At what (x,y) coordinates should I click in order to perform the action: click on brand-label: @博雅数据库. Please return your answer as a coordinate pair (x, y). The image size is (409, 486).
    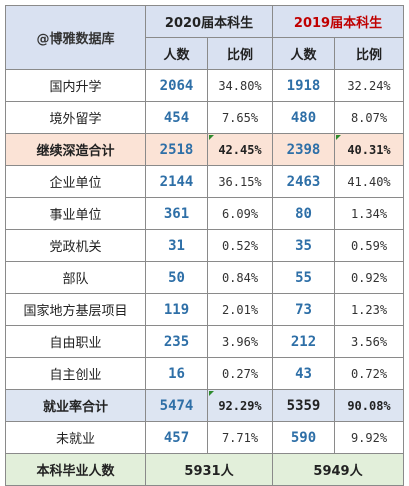
    Looking at the image, I should click on (75, 37).